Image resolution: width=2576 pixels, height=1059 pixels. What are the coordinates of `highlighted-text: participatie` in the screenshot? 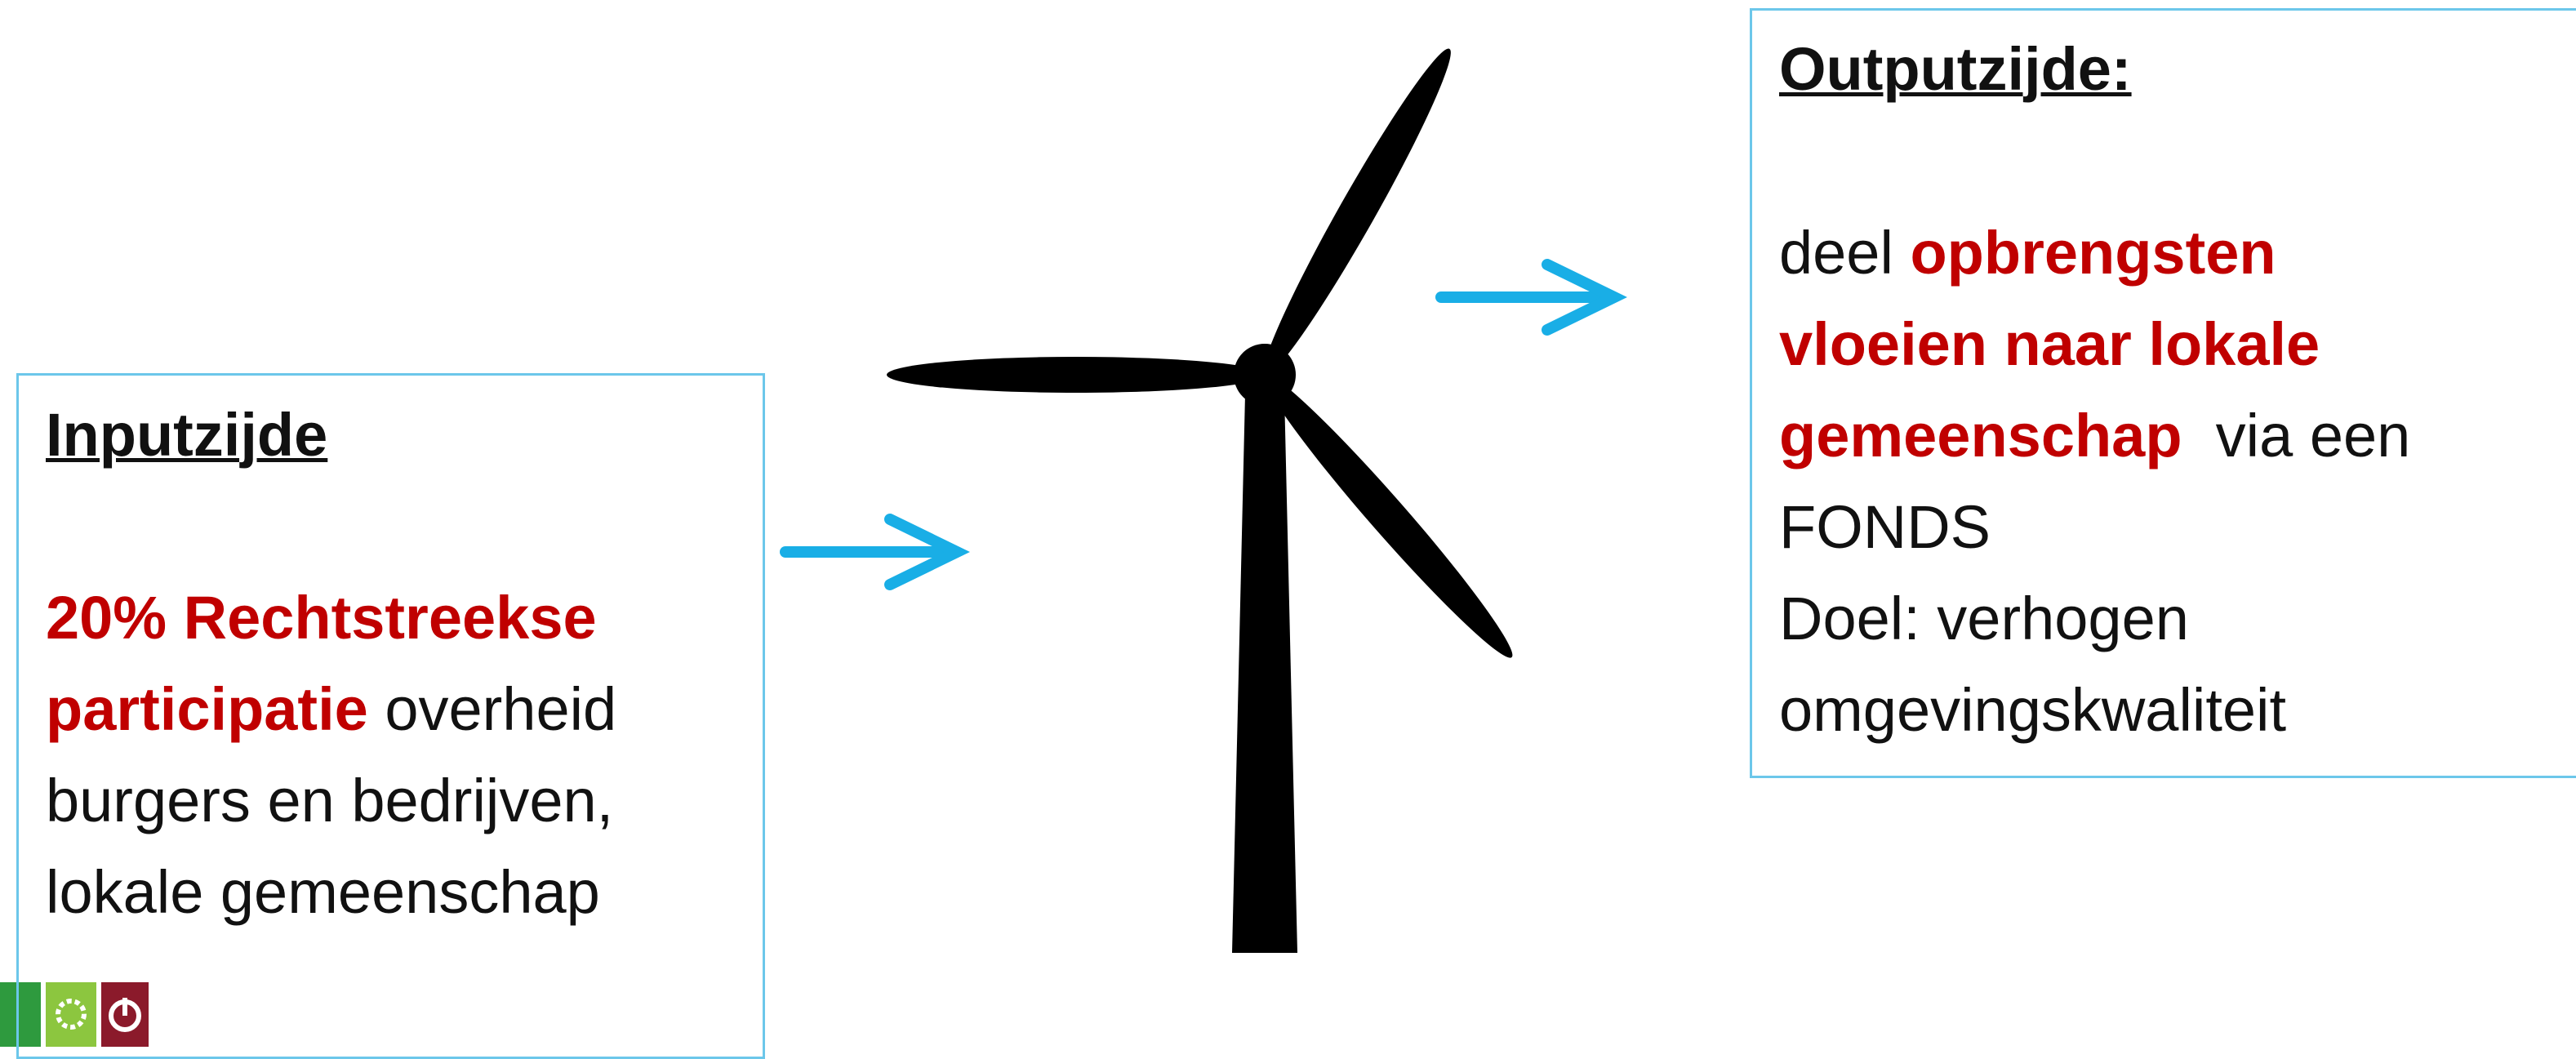 It's located at (207, 709).